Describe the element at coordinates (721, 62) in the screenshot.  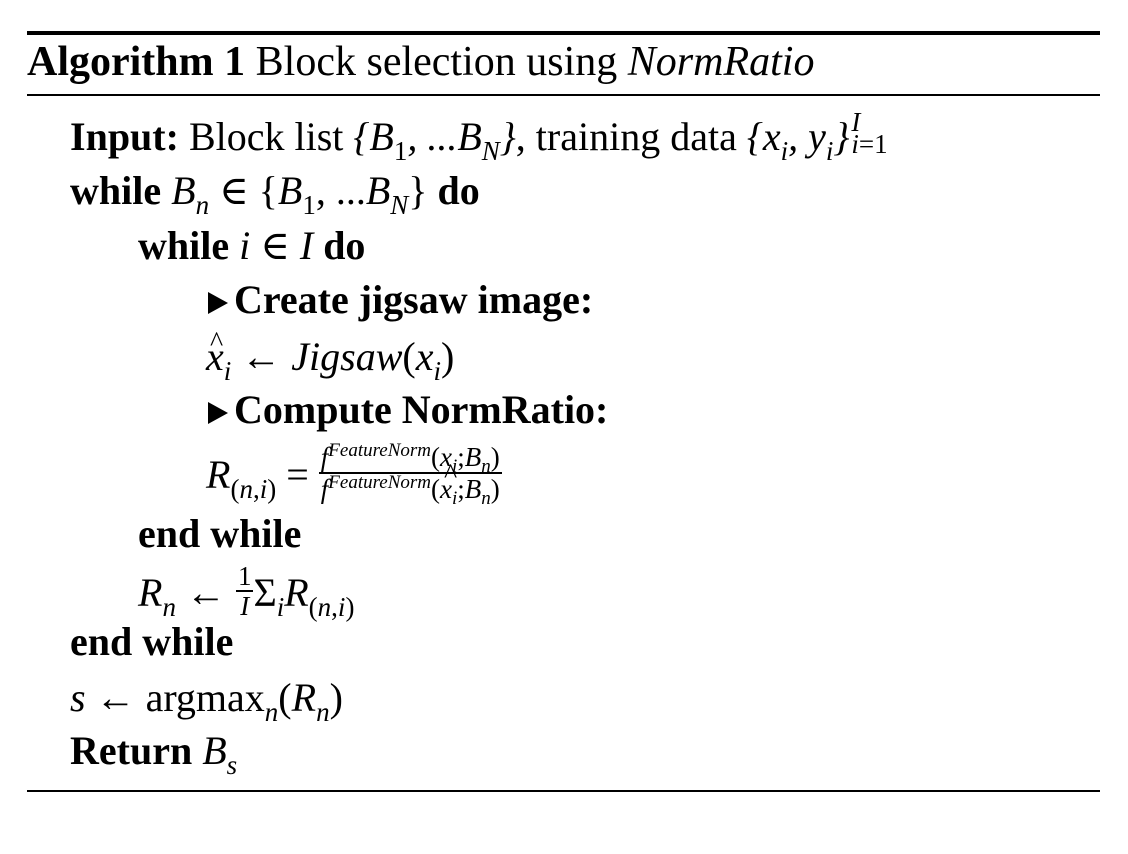
I see `algorithm-method: NormRatio` at that location.